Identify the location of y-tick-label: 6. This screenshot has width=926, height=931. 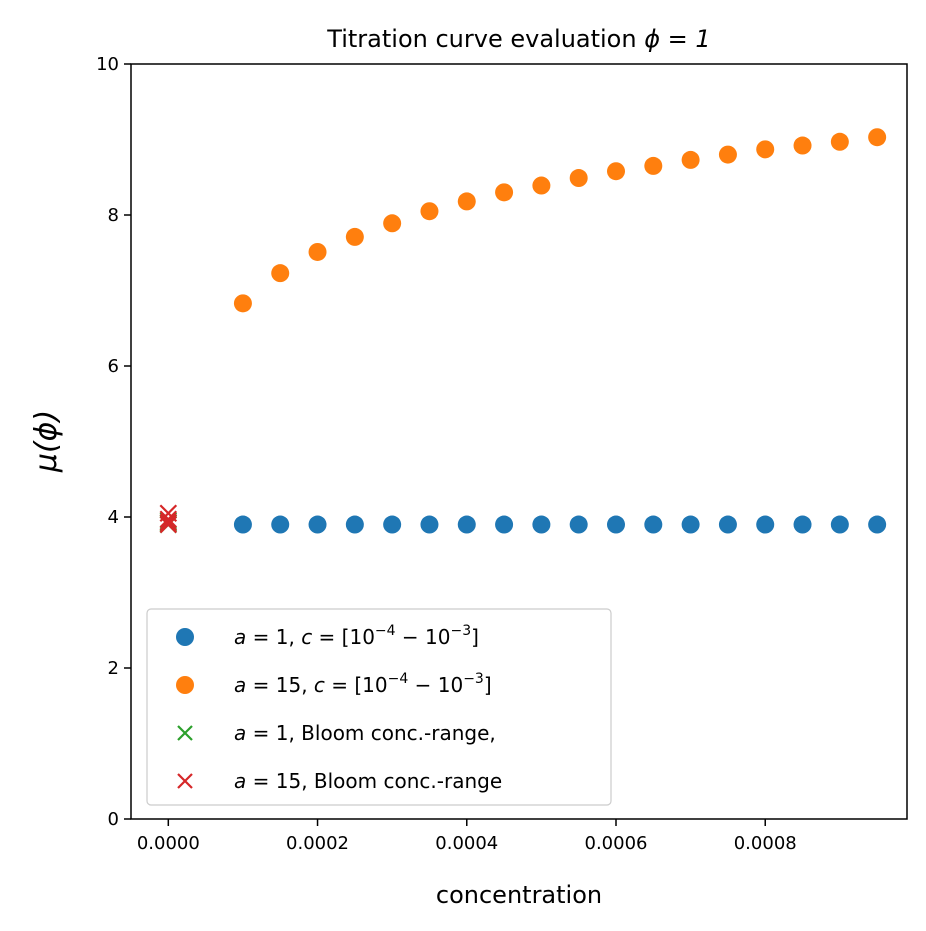
(113, 366).